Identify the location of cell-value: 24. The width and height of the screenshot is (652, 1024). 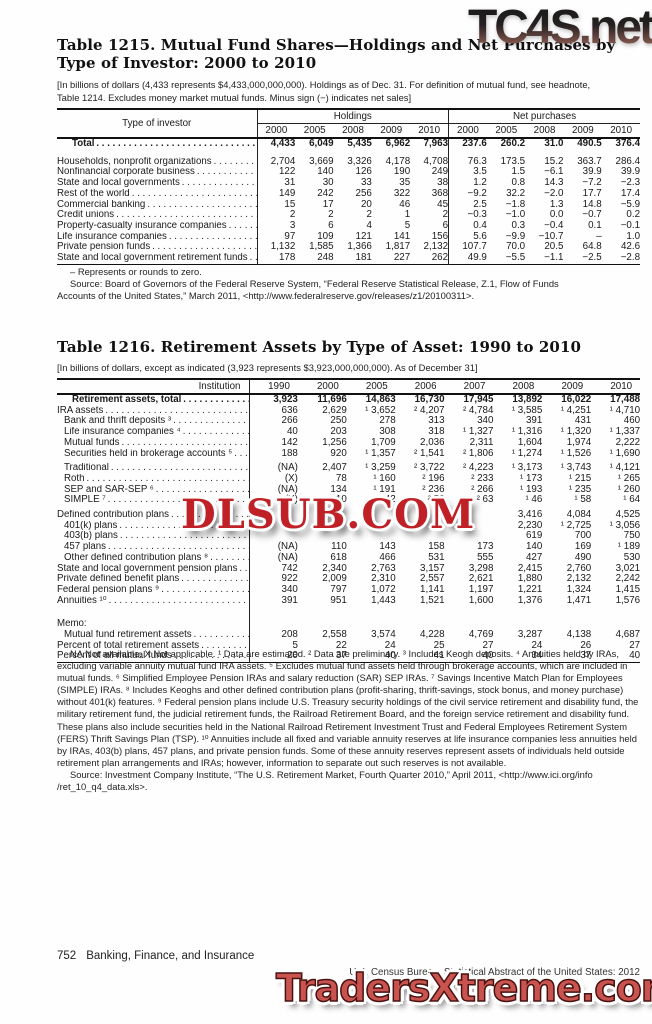
(390, 645).